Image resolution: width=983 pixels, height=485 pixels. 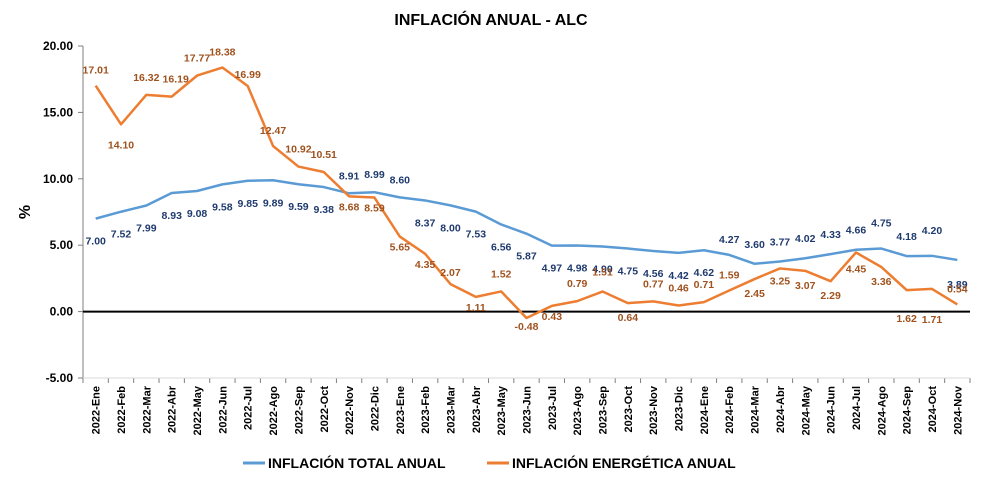 What do you see at coordinates (602, 273) in the screenshot?
I see `data-label-energy: 1.51` at bounding box center [602, 273].